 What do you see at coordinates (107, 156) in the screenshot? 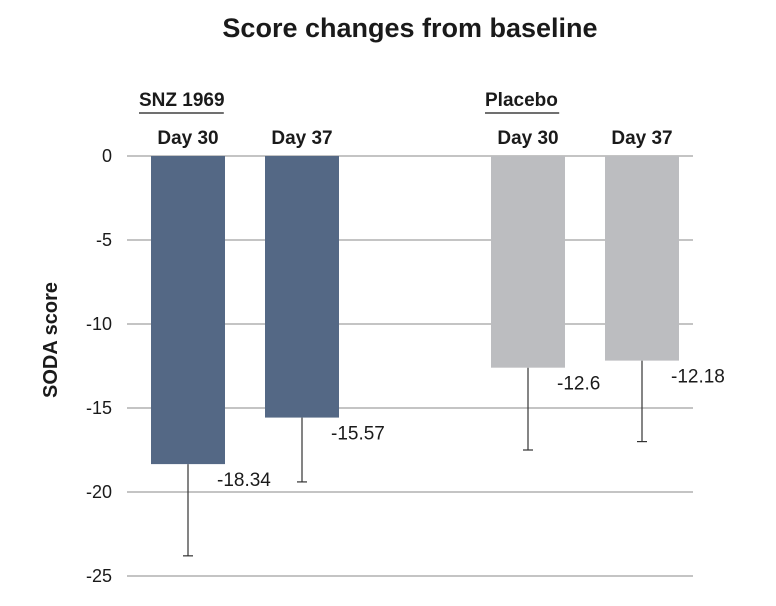
I see `y-tick-label: 0` at bounding box center [107, 156].